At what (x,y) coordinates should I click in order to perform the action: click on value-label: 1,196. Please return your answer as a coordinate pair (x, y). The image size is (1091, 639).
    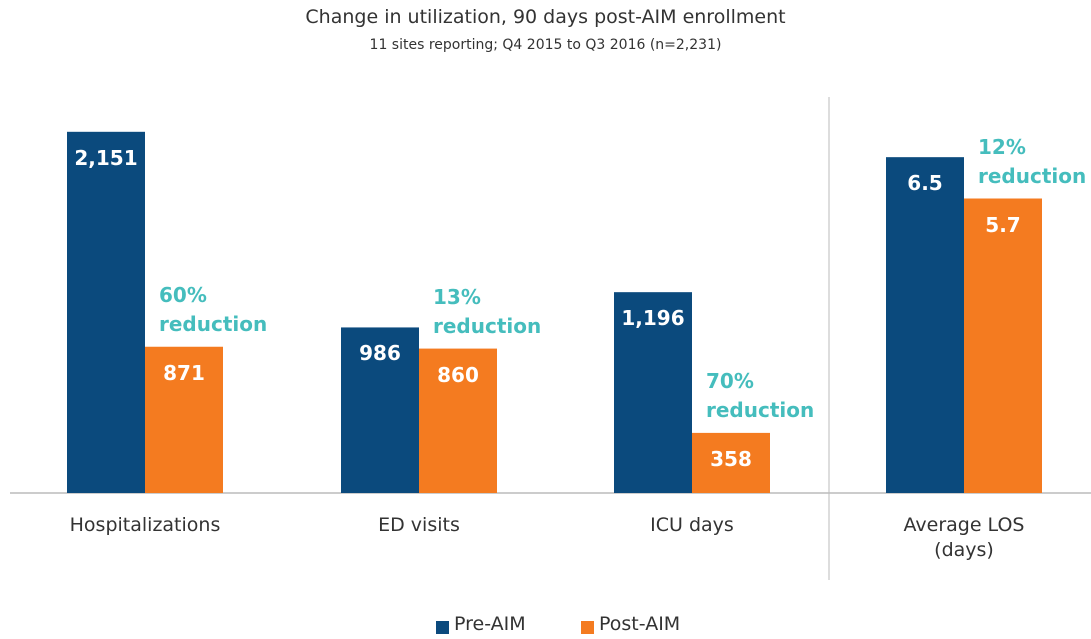
    Looking at the image, I should click on (653, 318).